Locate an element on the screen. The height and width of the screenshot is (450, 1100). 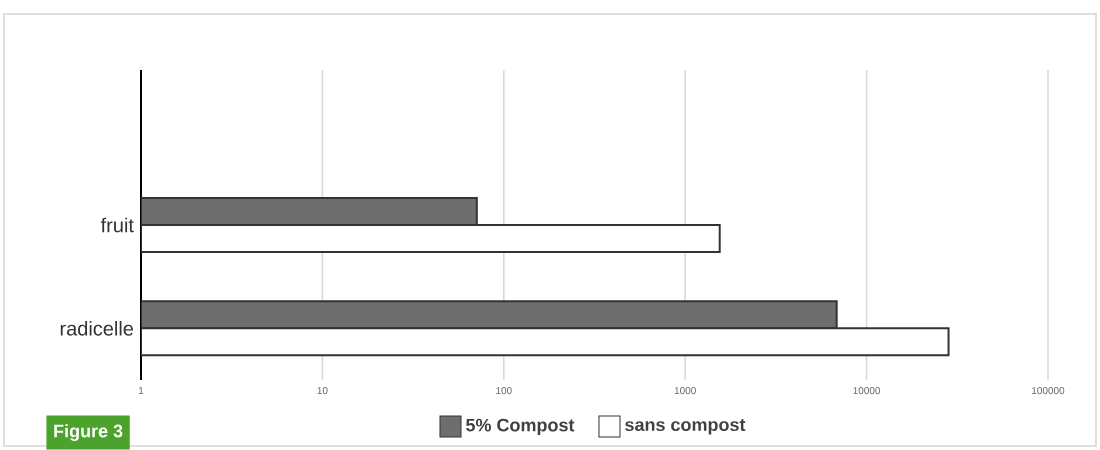
x-tick-label: 1000 is located at coordinates (685, 391).